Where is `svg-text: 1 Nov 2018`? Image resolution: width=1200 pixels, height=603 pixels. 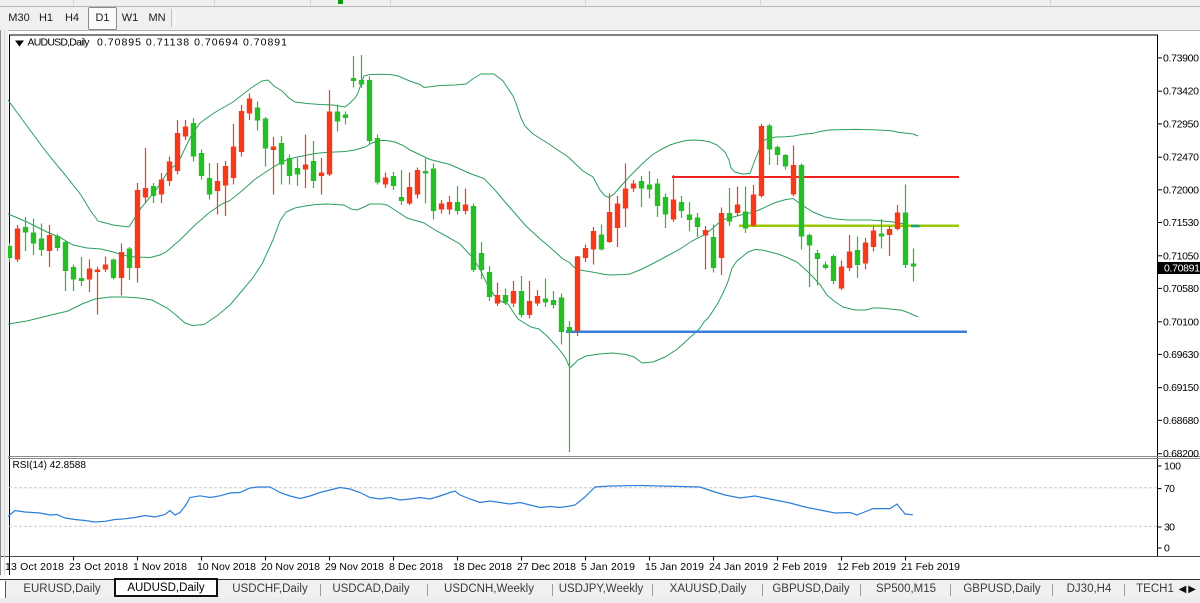 svg-text: 1 Nov 2018 is located at coordinates (160, 567).